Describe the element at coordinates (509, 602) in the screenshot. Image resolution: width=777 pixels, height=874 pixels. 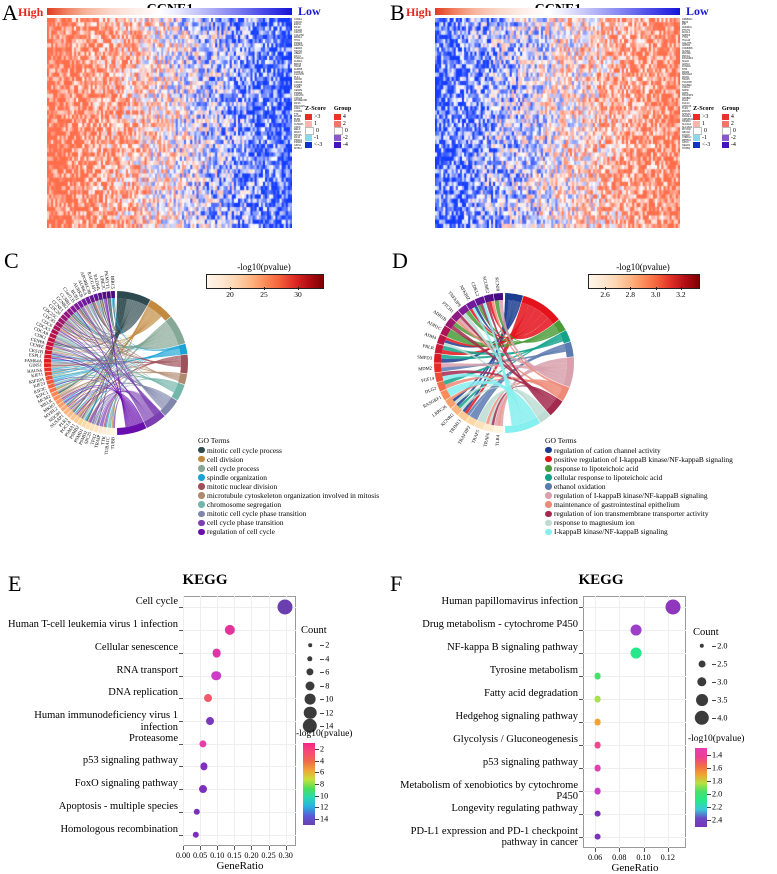
I see `category-label: Human papillomavirus infection` at that location.